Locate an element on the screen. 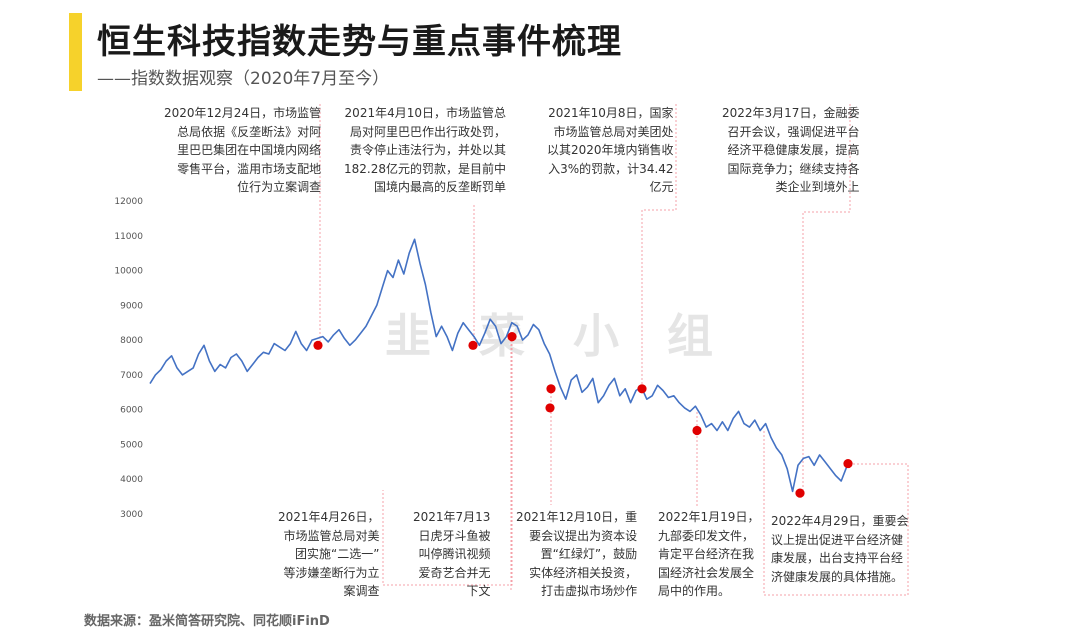  event-annotation-line: 爱奇艺合并无 is located at coordinates (454, 572).